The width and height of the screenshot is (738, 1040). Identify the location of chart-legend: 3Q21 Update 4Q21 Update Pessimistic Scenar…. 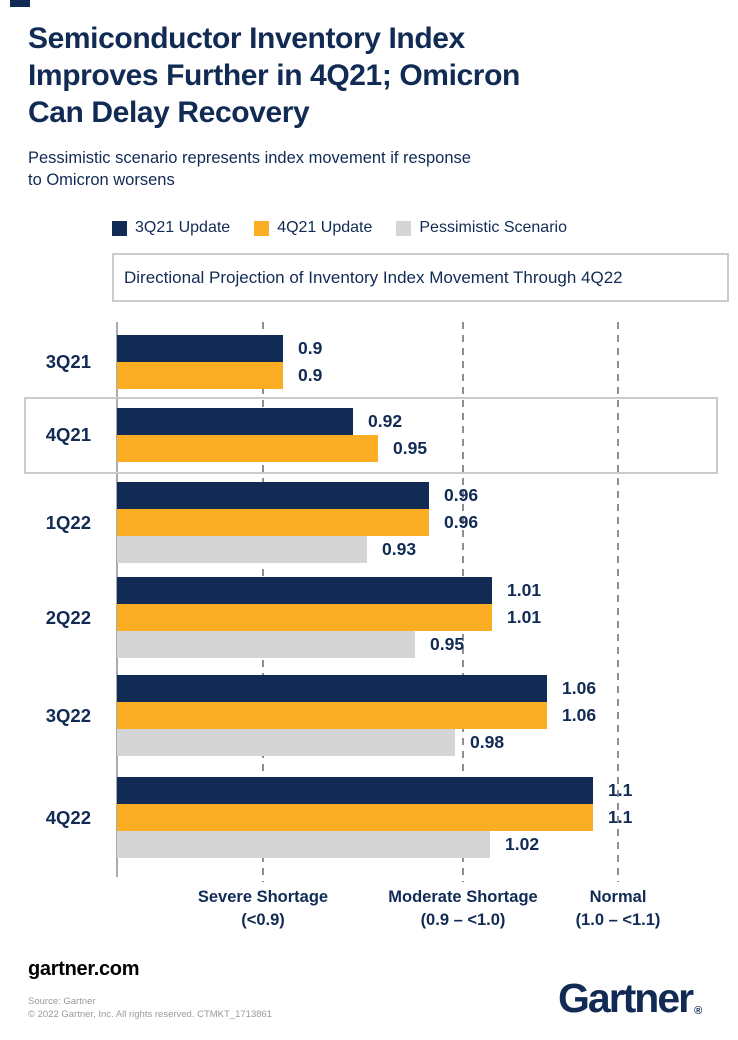
(339, 228).